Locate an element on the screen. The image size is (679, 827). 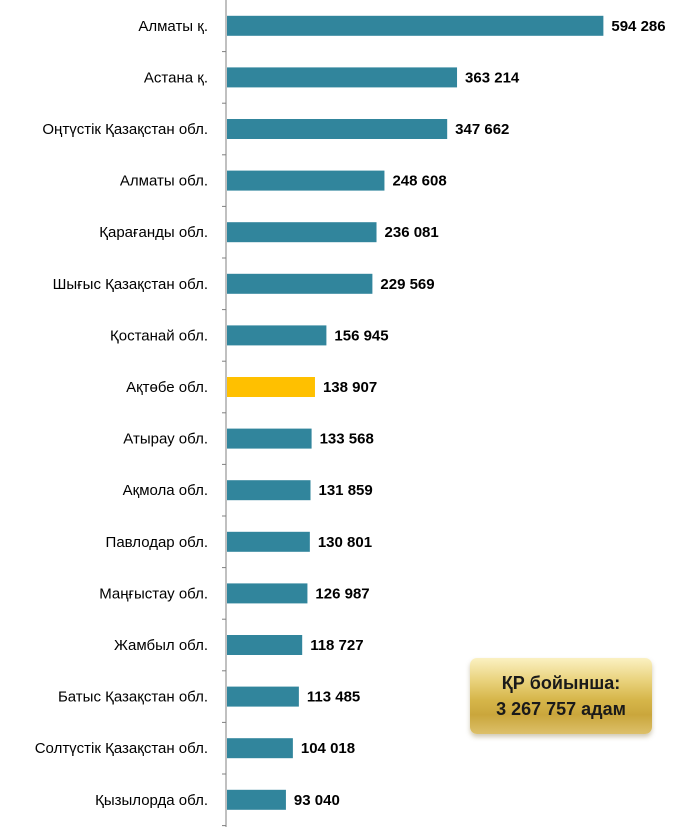
value-label: 138 907 is located at coordinates (350, 387).